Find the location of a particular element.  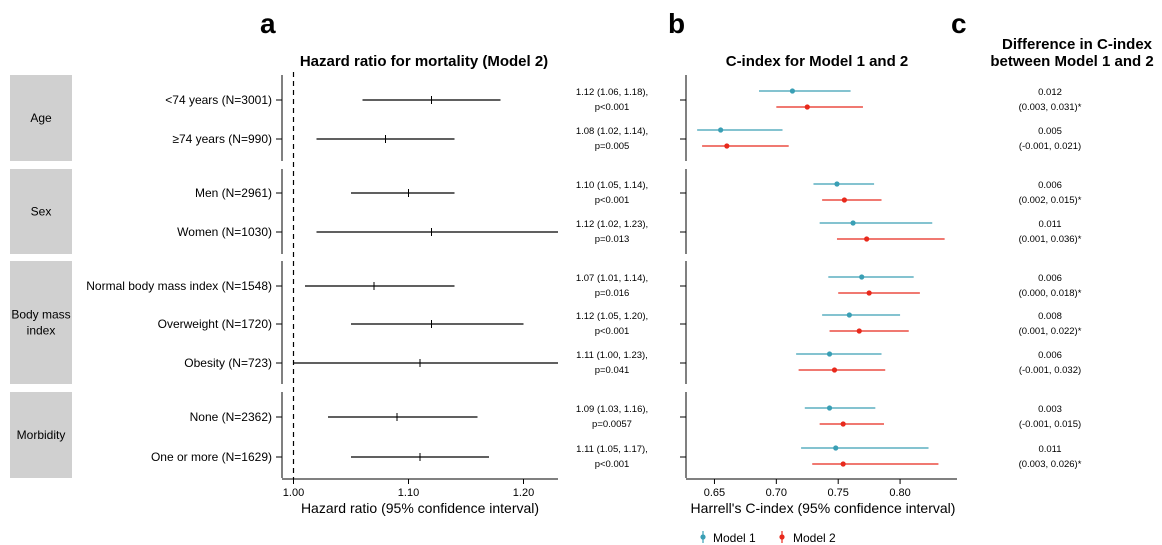

row-label: Men (N=2961) is located at coordinates (233, 193).